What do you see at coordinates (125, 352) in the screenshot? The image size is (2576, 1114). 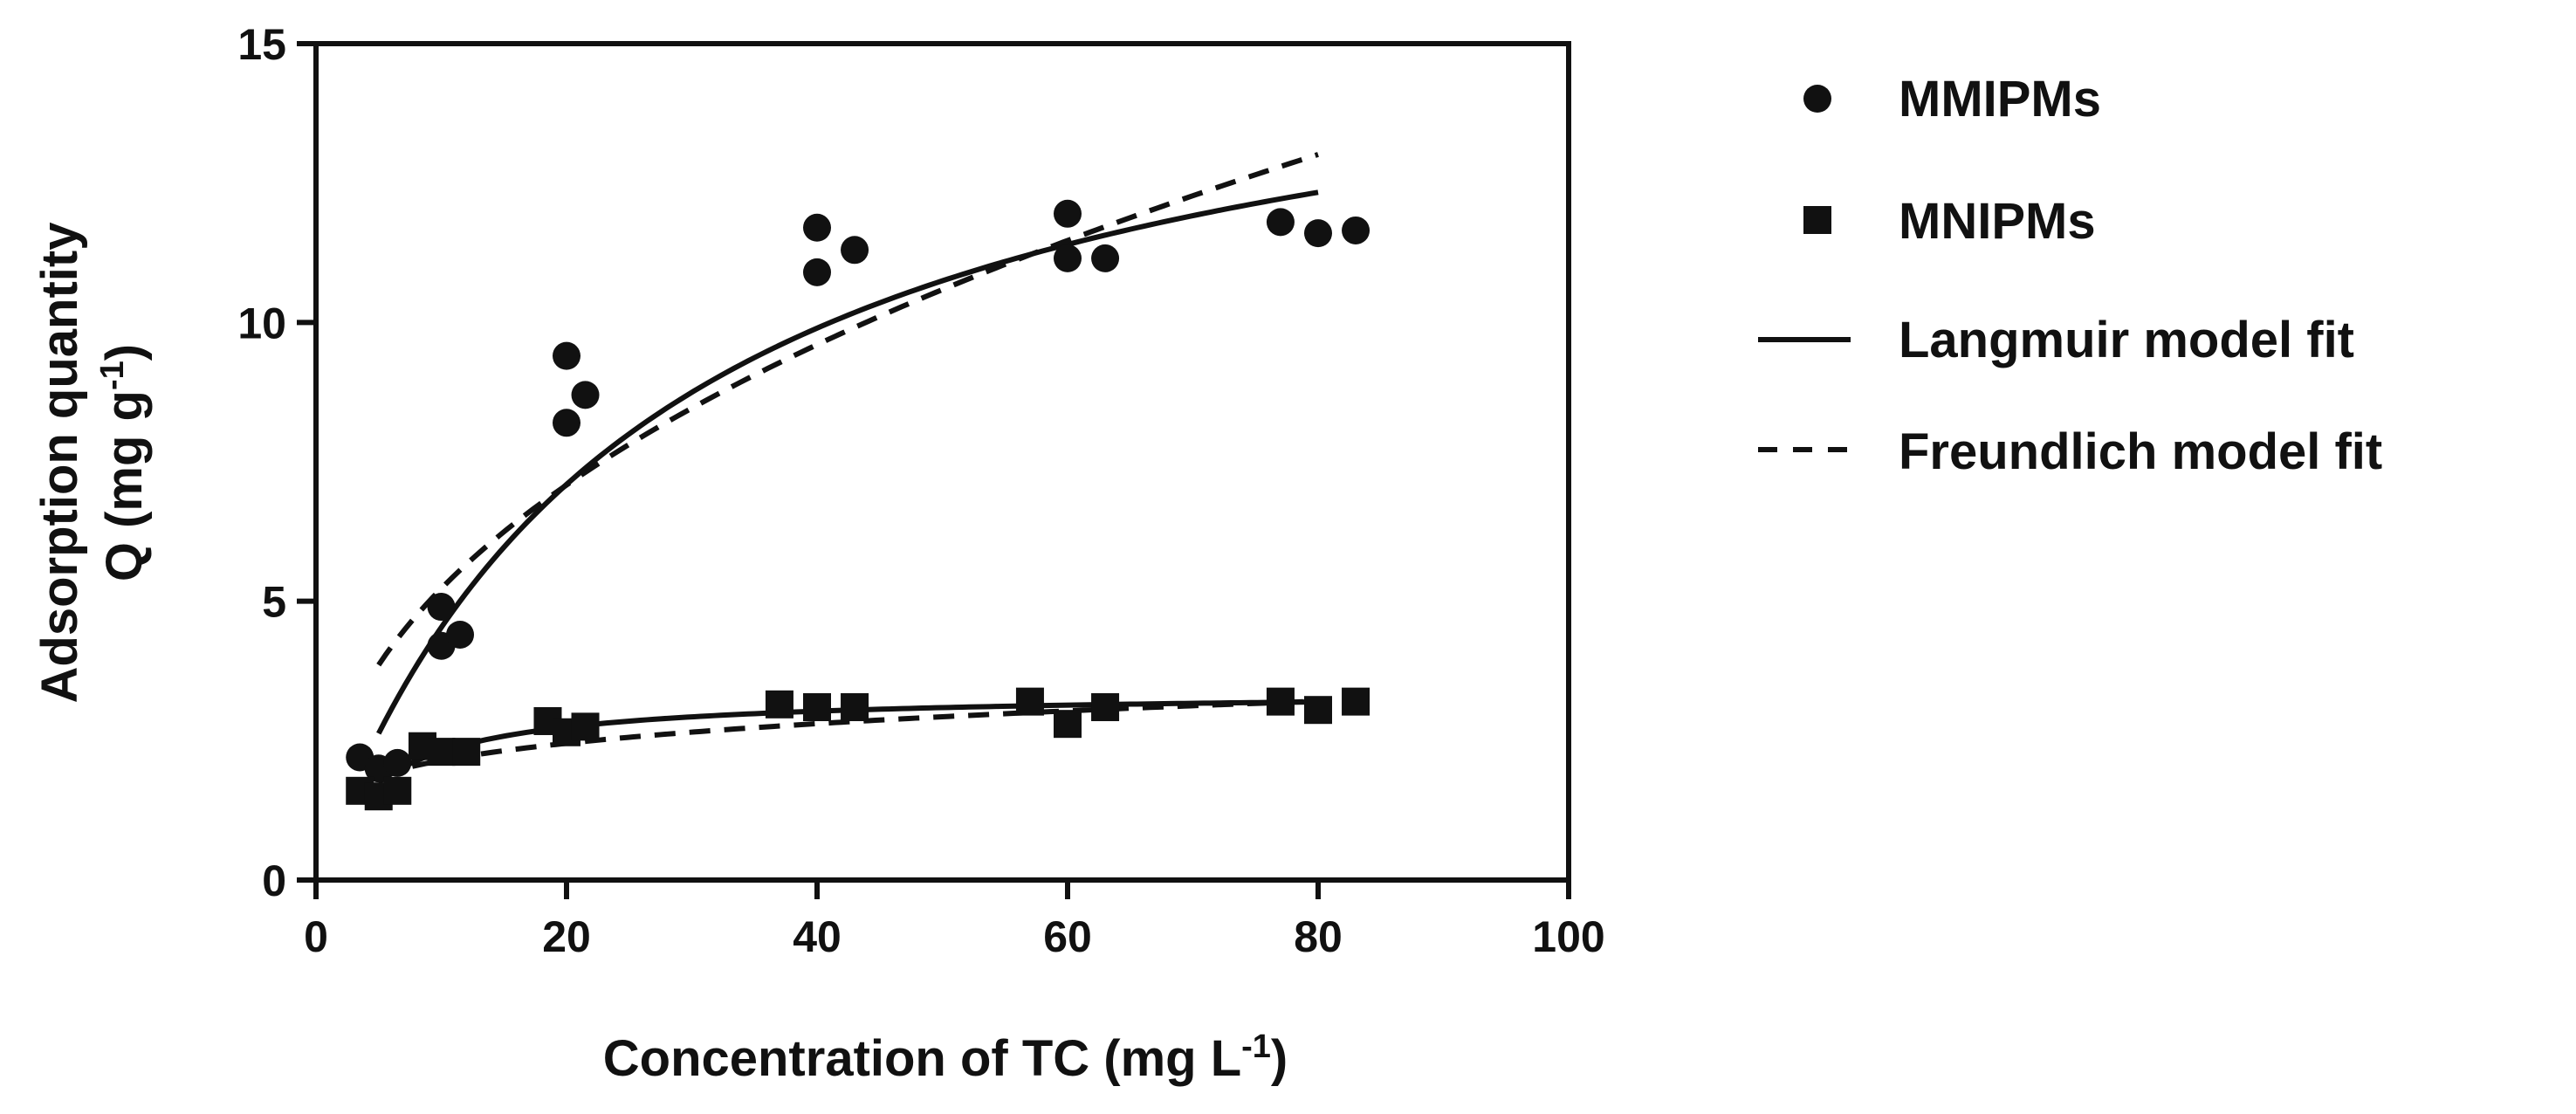 I see `y-axis-title-end: )` at bounding box center [125, 352].